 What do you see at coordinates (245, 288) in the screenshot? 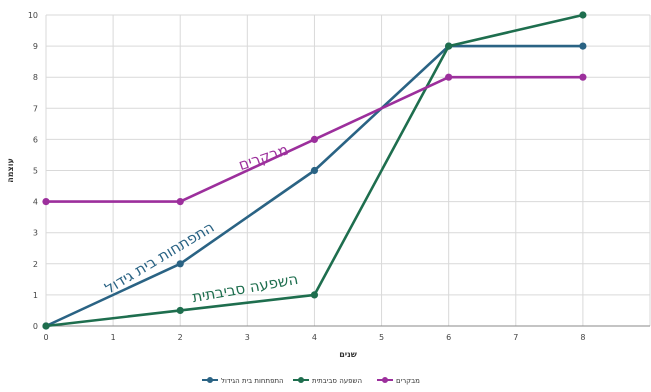
I see `annotation-label: השפעה סביבתית` at bounding box center [245, 288].